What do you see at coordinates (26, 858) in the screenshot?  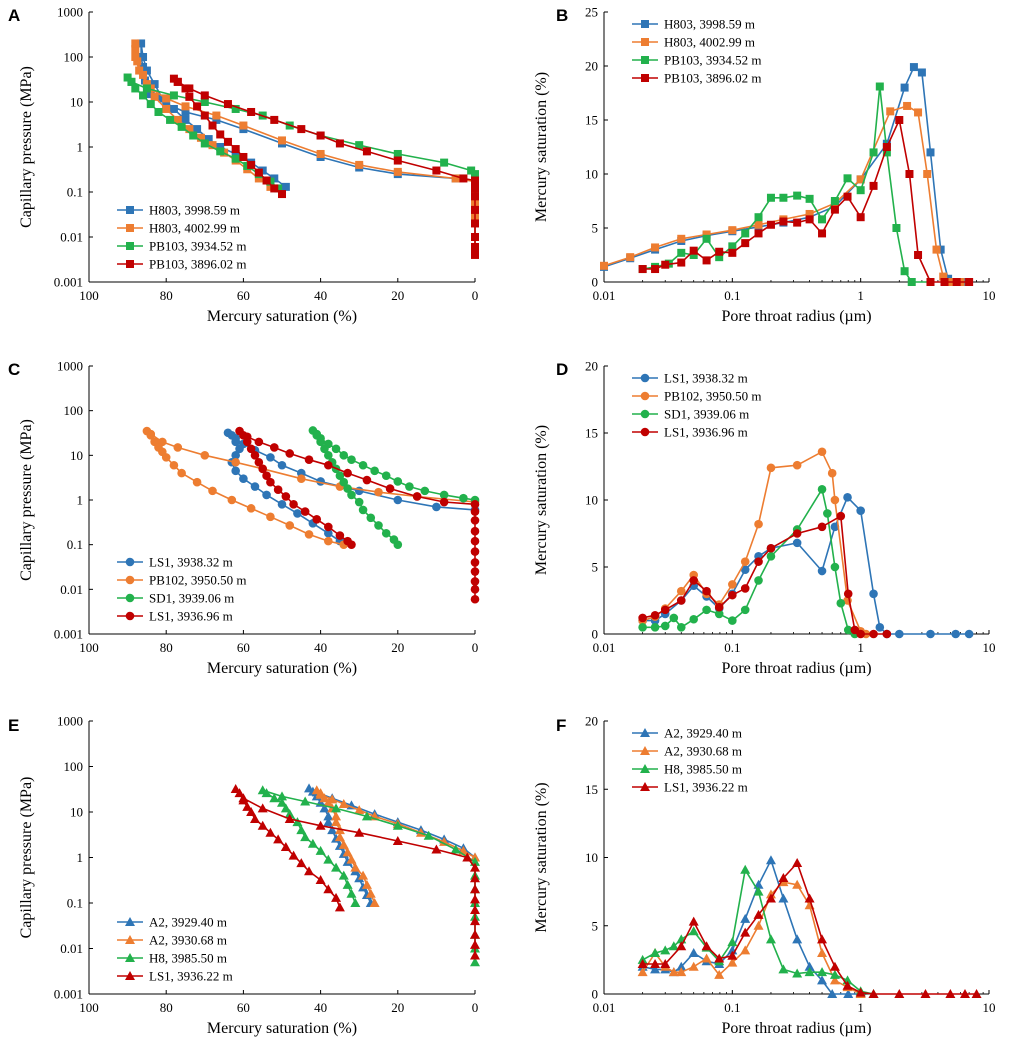 I see `y-axis-title: Capillary pressure (MPa)` at bounding box center [26, 858].